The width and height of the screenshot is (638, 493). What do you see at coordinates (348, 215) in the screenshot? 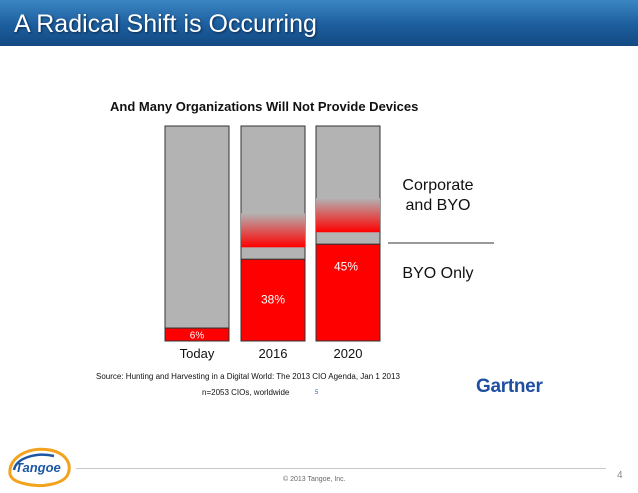
I see `bar-transition-2020` at bounding box center [348, 215].